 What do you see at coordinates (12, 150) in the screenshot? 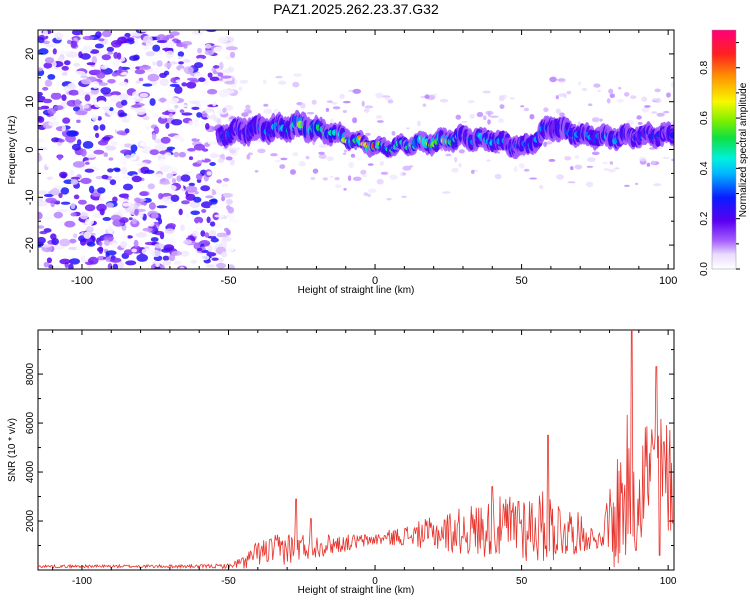
I see `spectrogram-ylabel: Frequency (Hz)` at bounding box center [12, 150].